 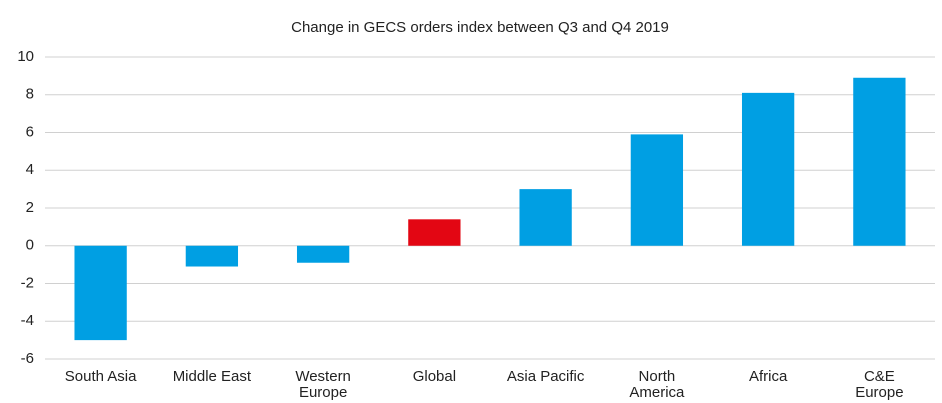 What do you see at coordinates (27, 358) in the screenshot?
I see `y-tick-label: -6` at bounding box center [27, 358].